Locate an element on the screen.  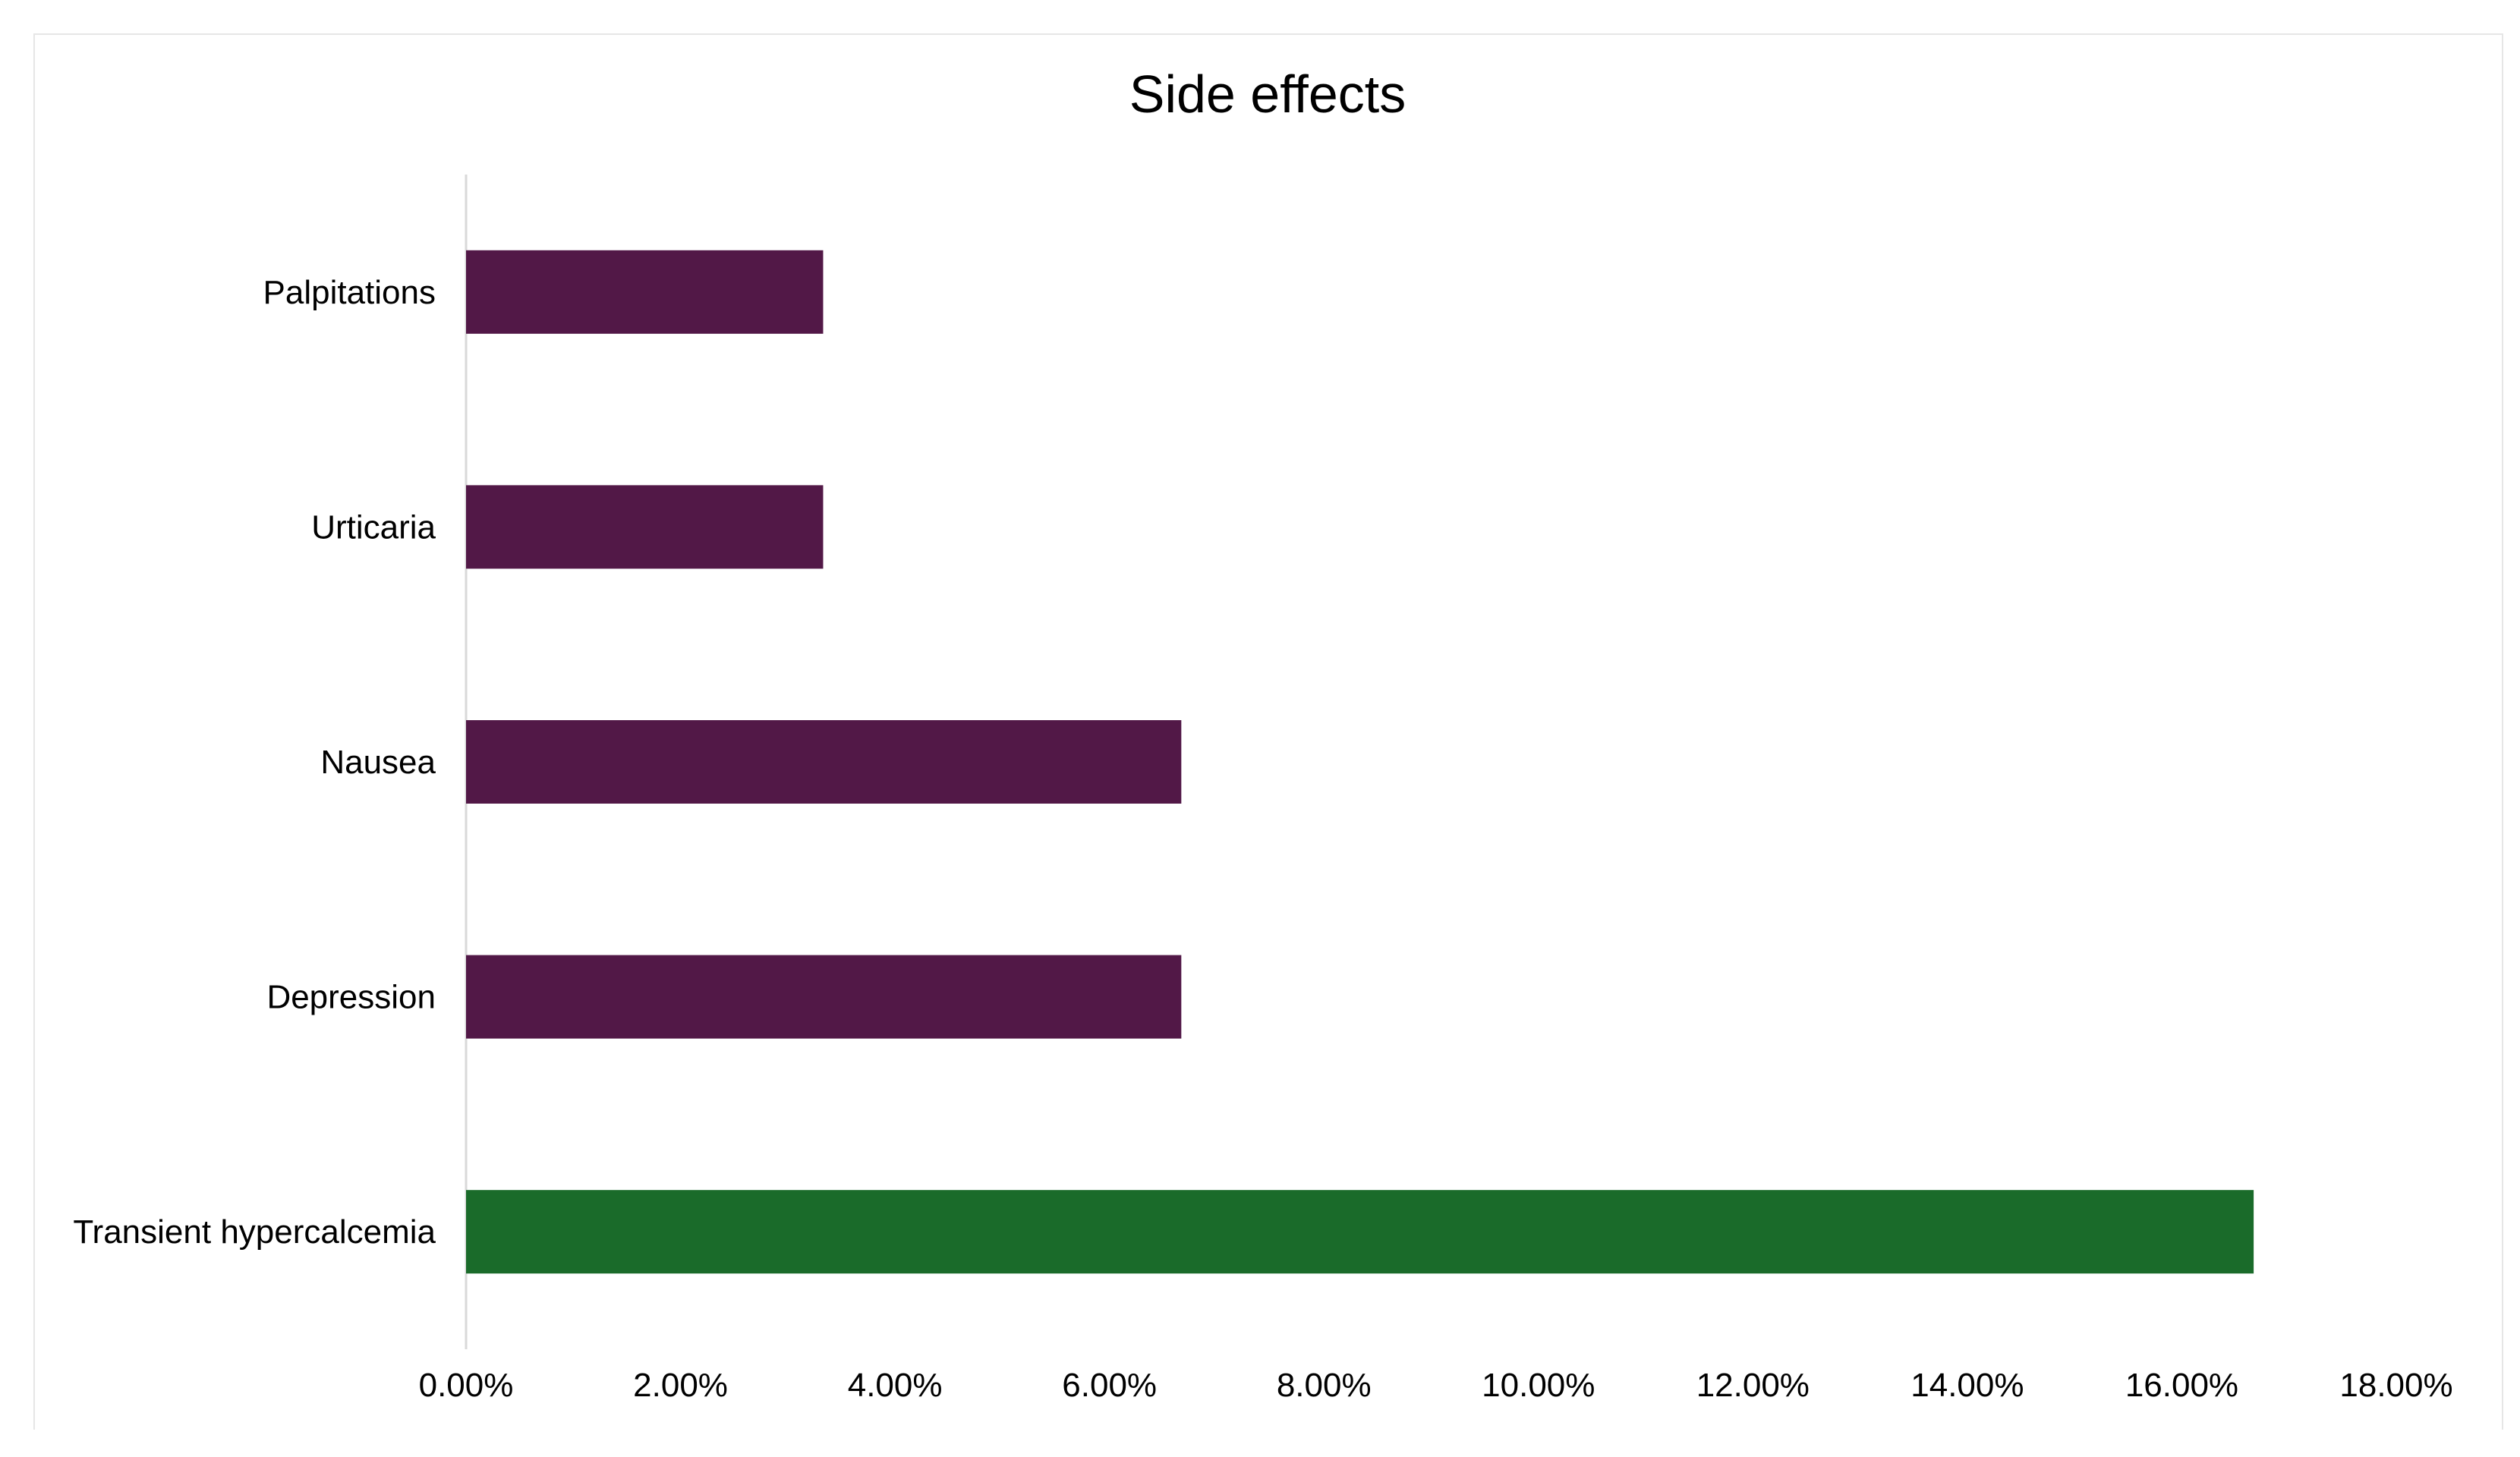
bar-transient-hypercalcemia is located at coordinates (1360, 1232).